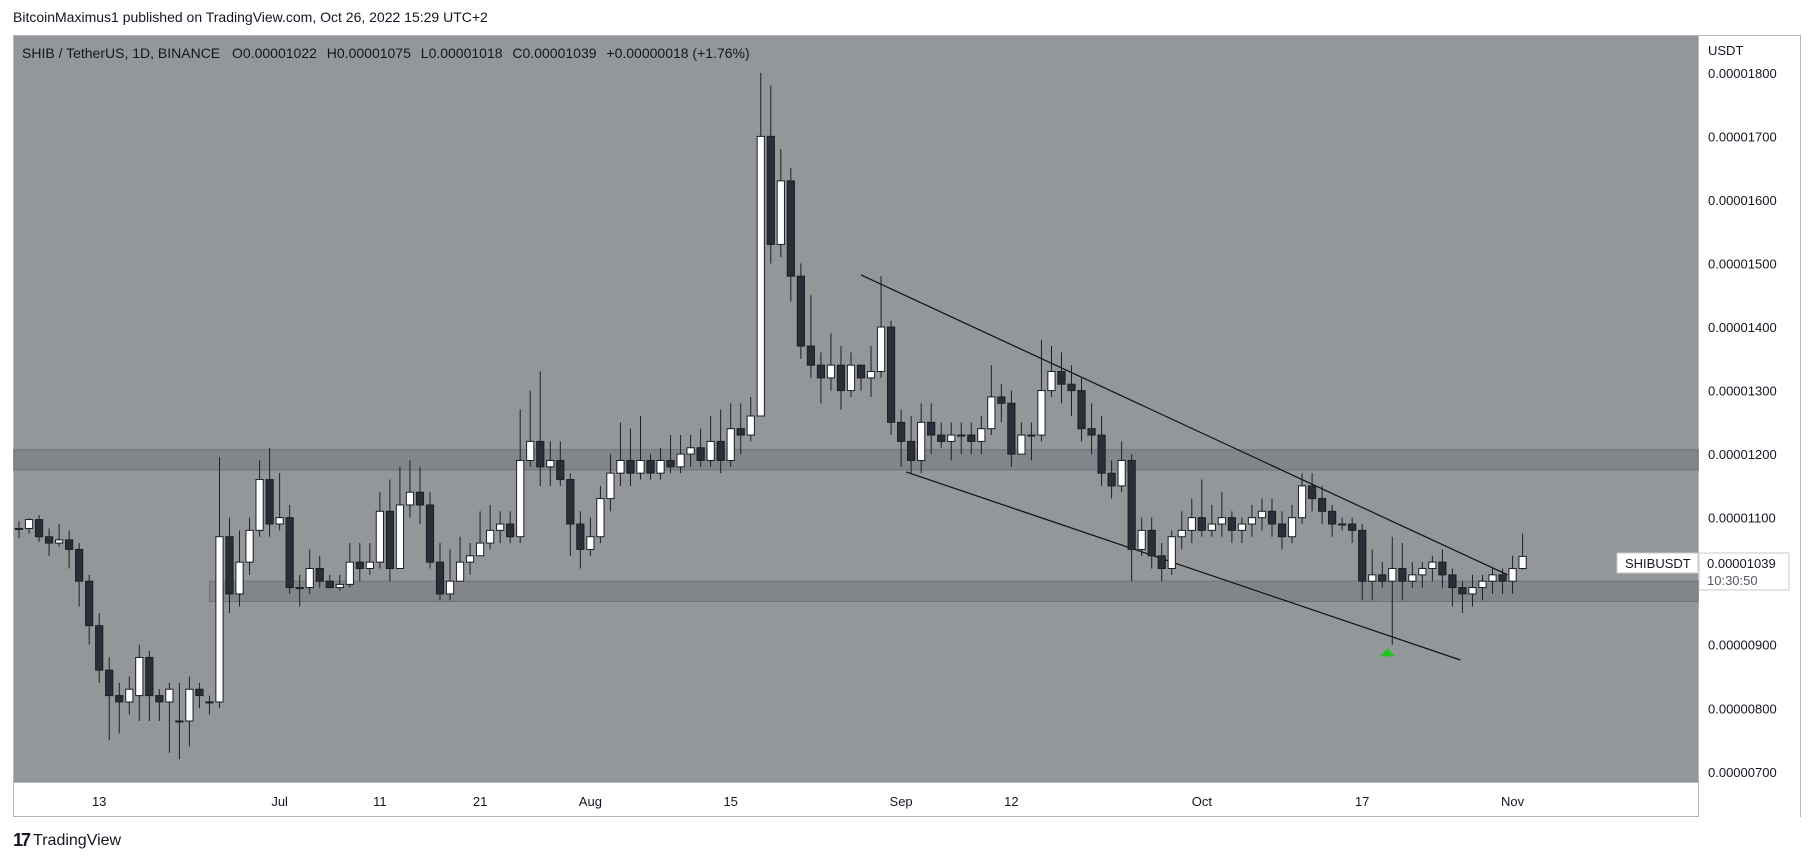 The height and width of the screenshot is (861, 1813). Describe the element at coordinates (1742, 518) in the screenshot. I see `price-tick-label: 0.00001100` at that location.